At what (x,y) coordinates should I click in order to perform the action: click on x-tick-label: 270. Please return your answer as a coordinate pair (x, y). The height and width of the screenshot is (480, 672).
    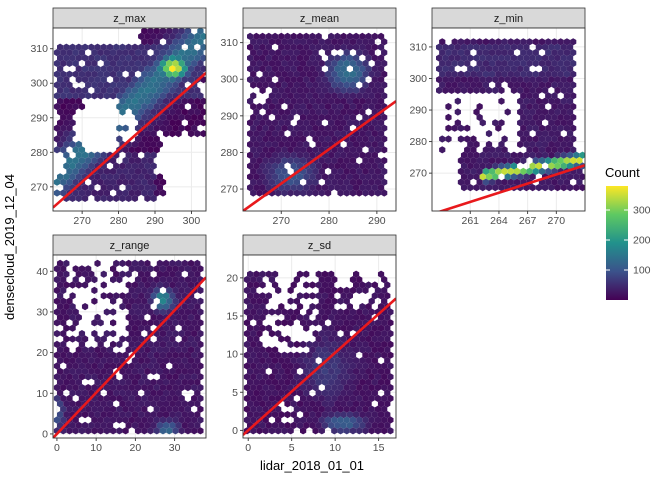
    Looking at the image, I should click on (281, 221).